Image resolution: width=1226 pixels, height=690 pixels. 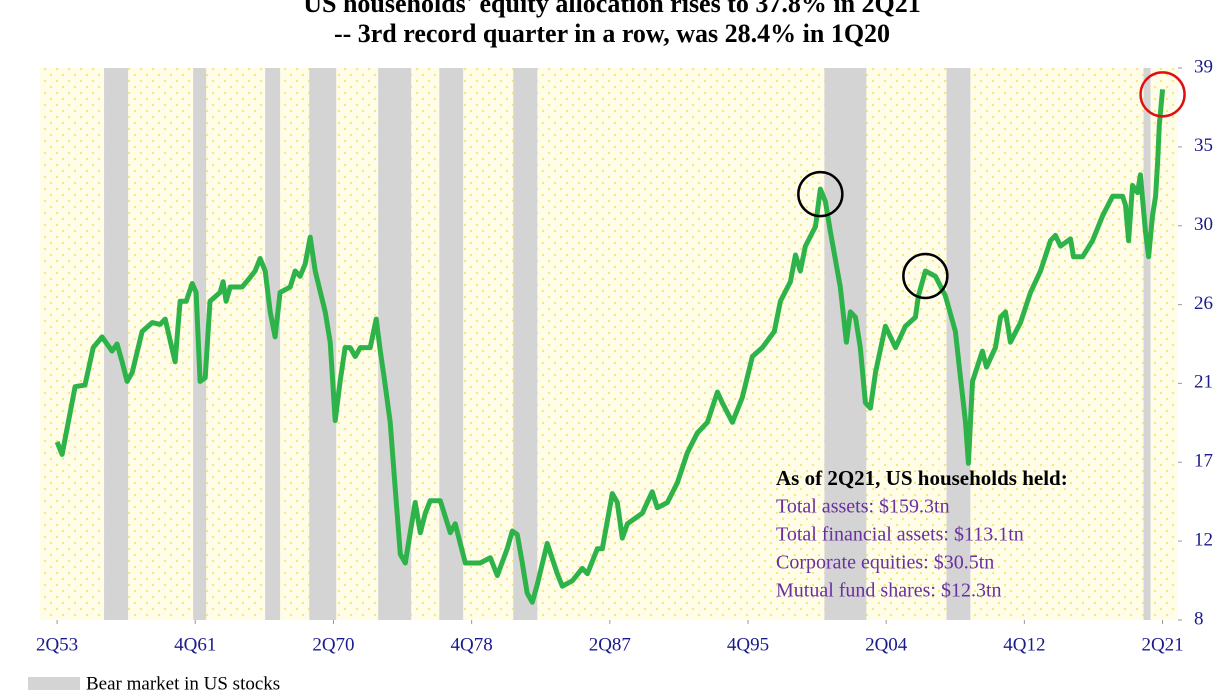 I want to click on y-tick-label: 30, so click(x=1203, y=224).